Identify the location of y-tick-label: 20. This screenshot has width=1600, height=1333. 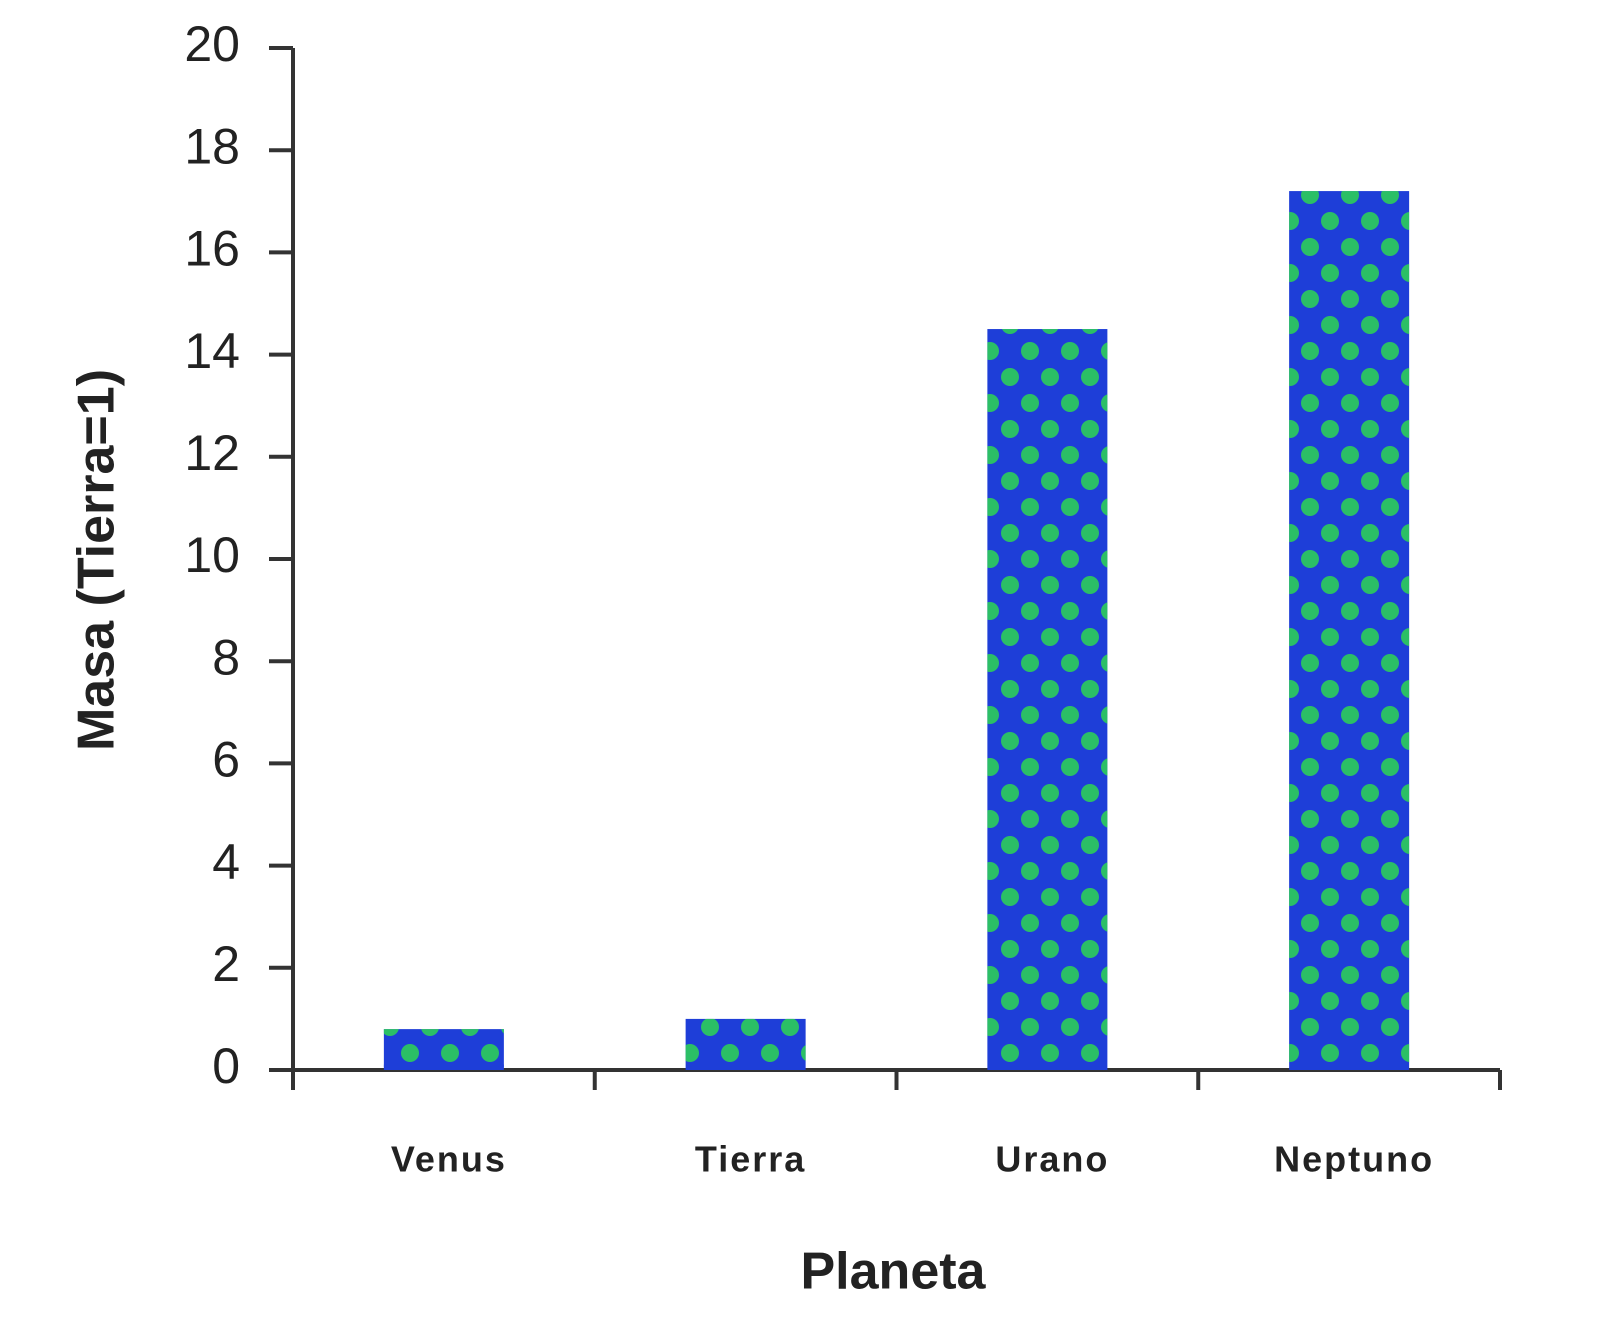
(212, 44).